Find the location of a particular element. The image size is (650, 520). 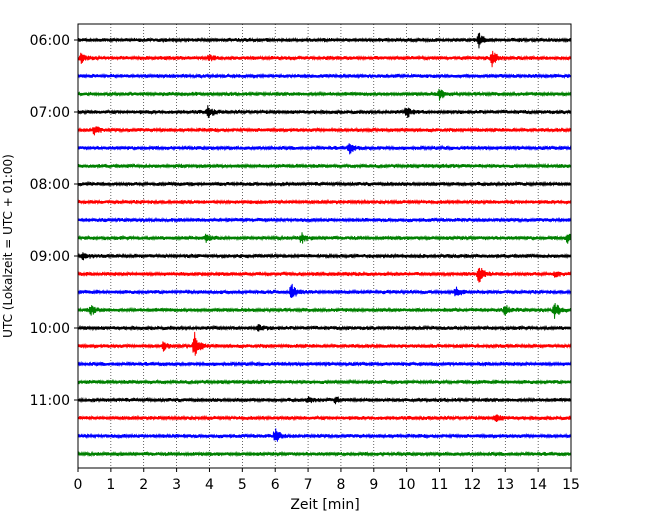

x-tick-label: 10 is located at coordinates (407, 485).